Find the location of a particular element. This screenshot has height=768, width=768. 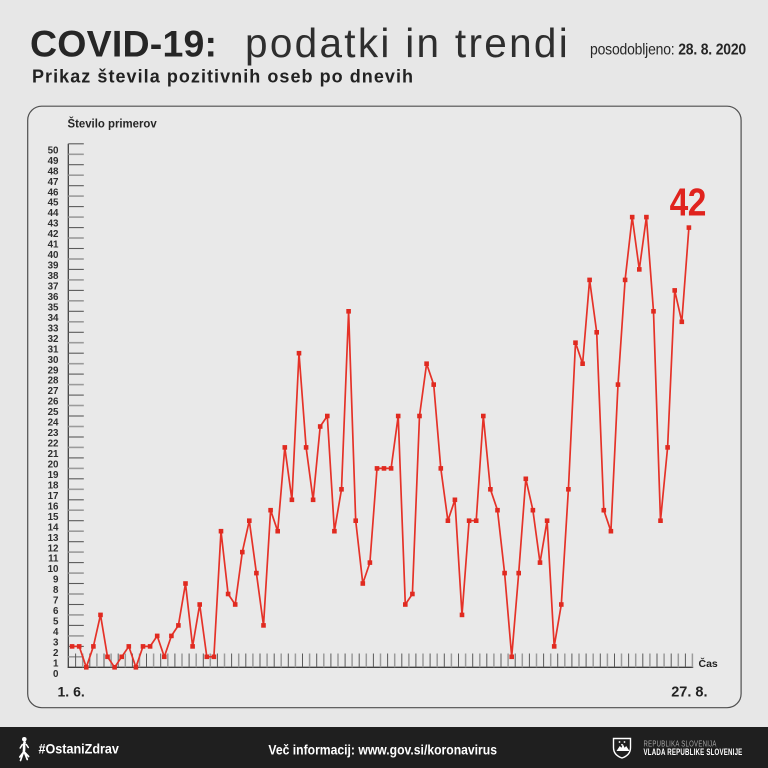

svg-text: Čas is located at coordinates (708, 663).